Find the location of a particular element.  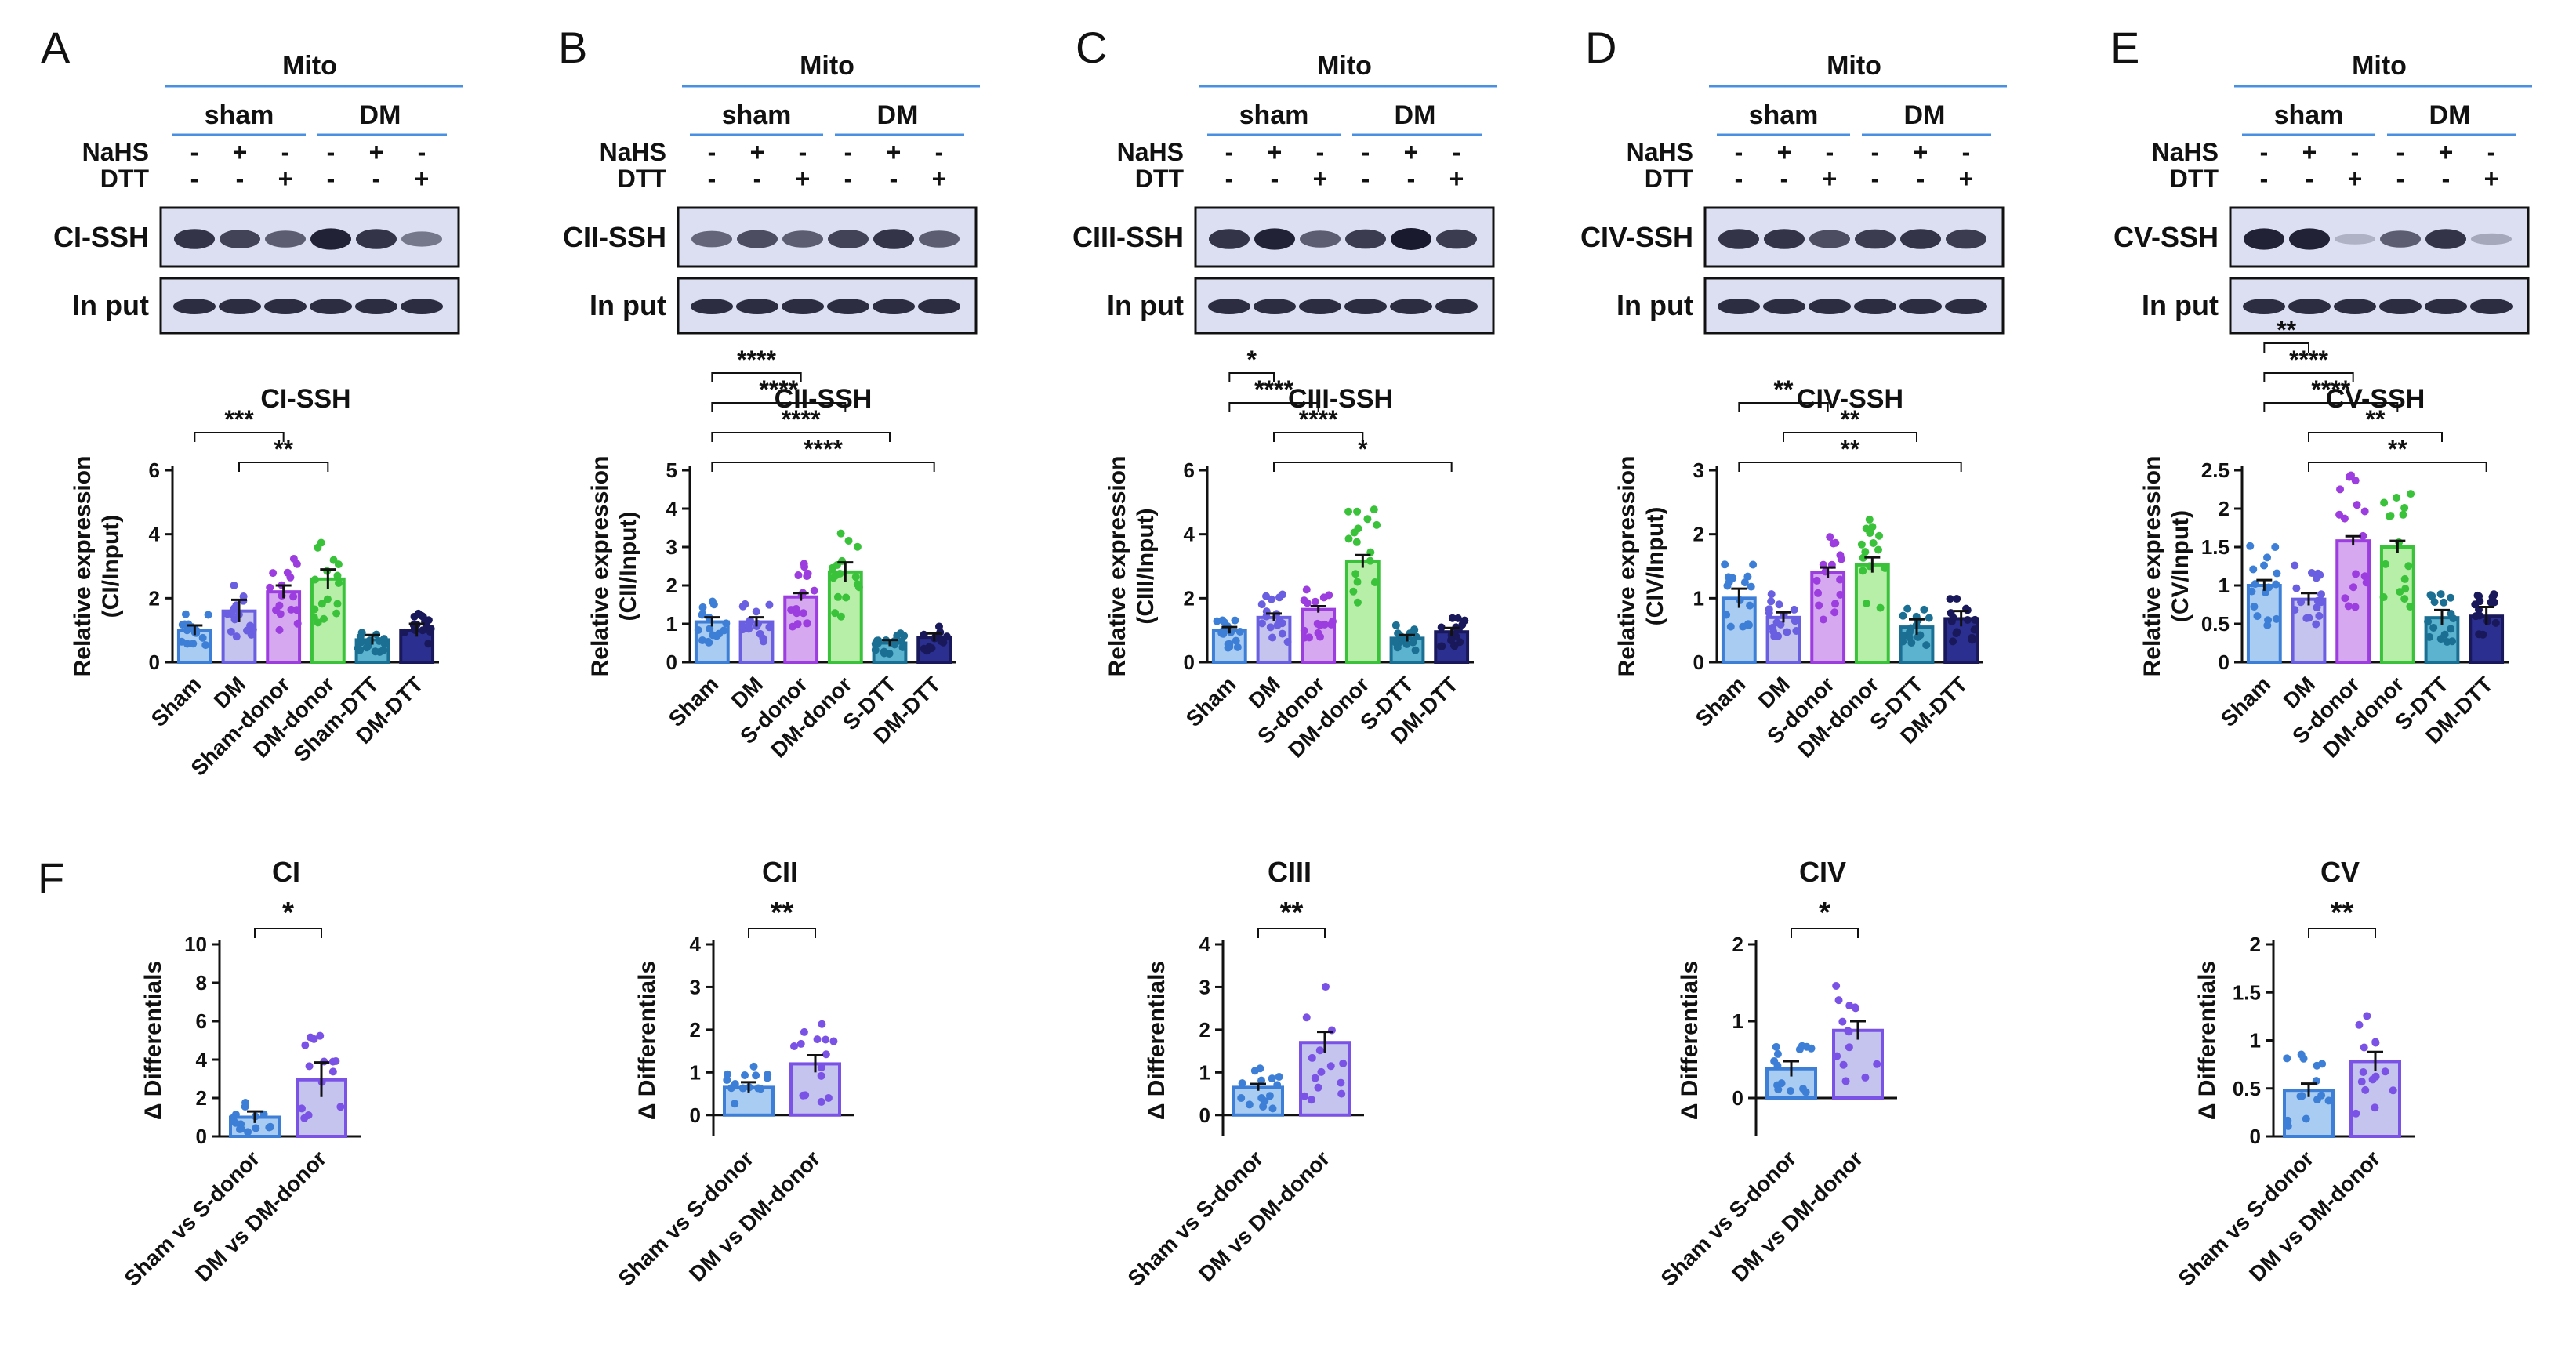

group-label-dm: DM is located at coordinates (381, 115).